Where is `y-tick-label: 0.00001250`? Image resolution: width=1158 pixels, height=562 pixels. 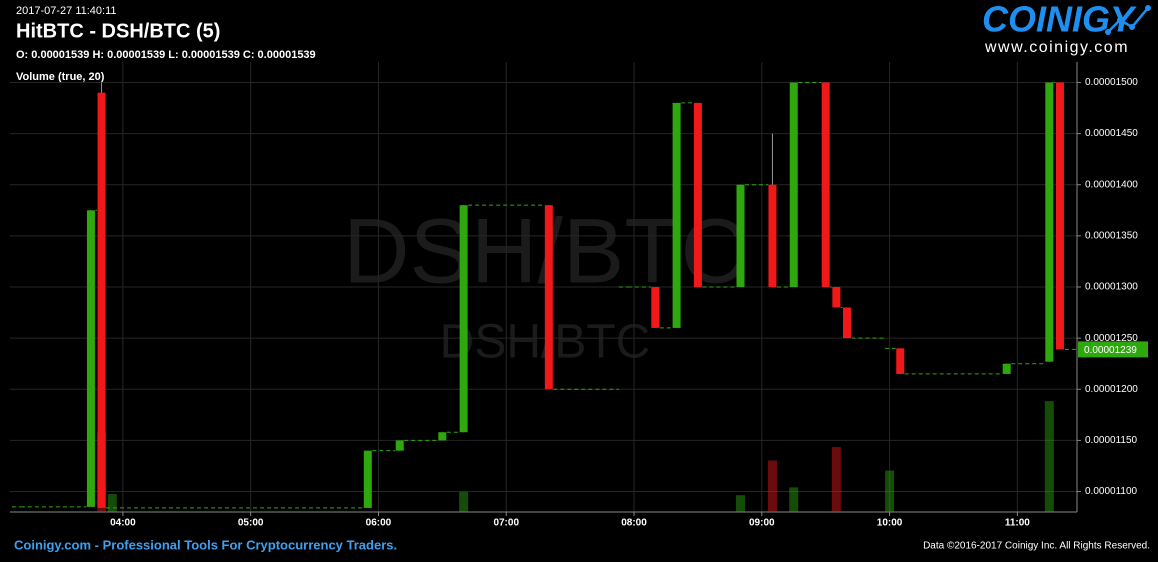 y-tick-label: 0.00001250 is located at coordinates (1111, 338).